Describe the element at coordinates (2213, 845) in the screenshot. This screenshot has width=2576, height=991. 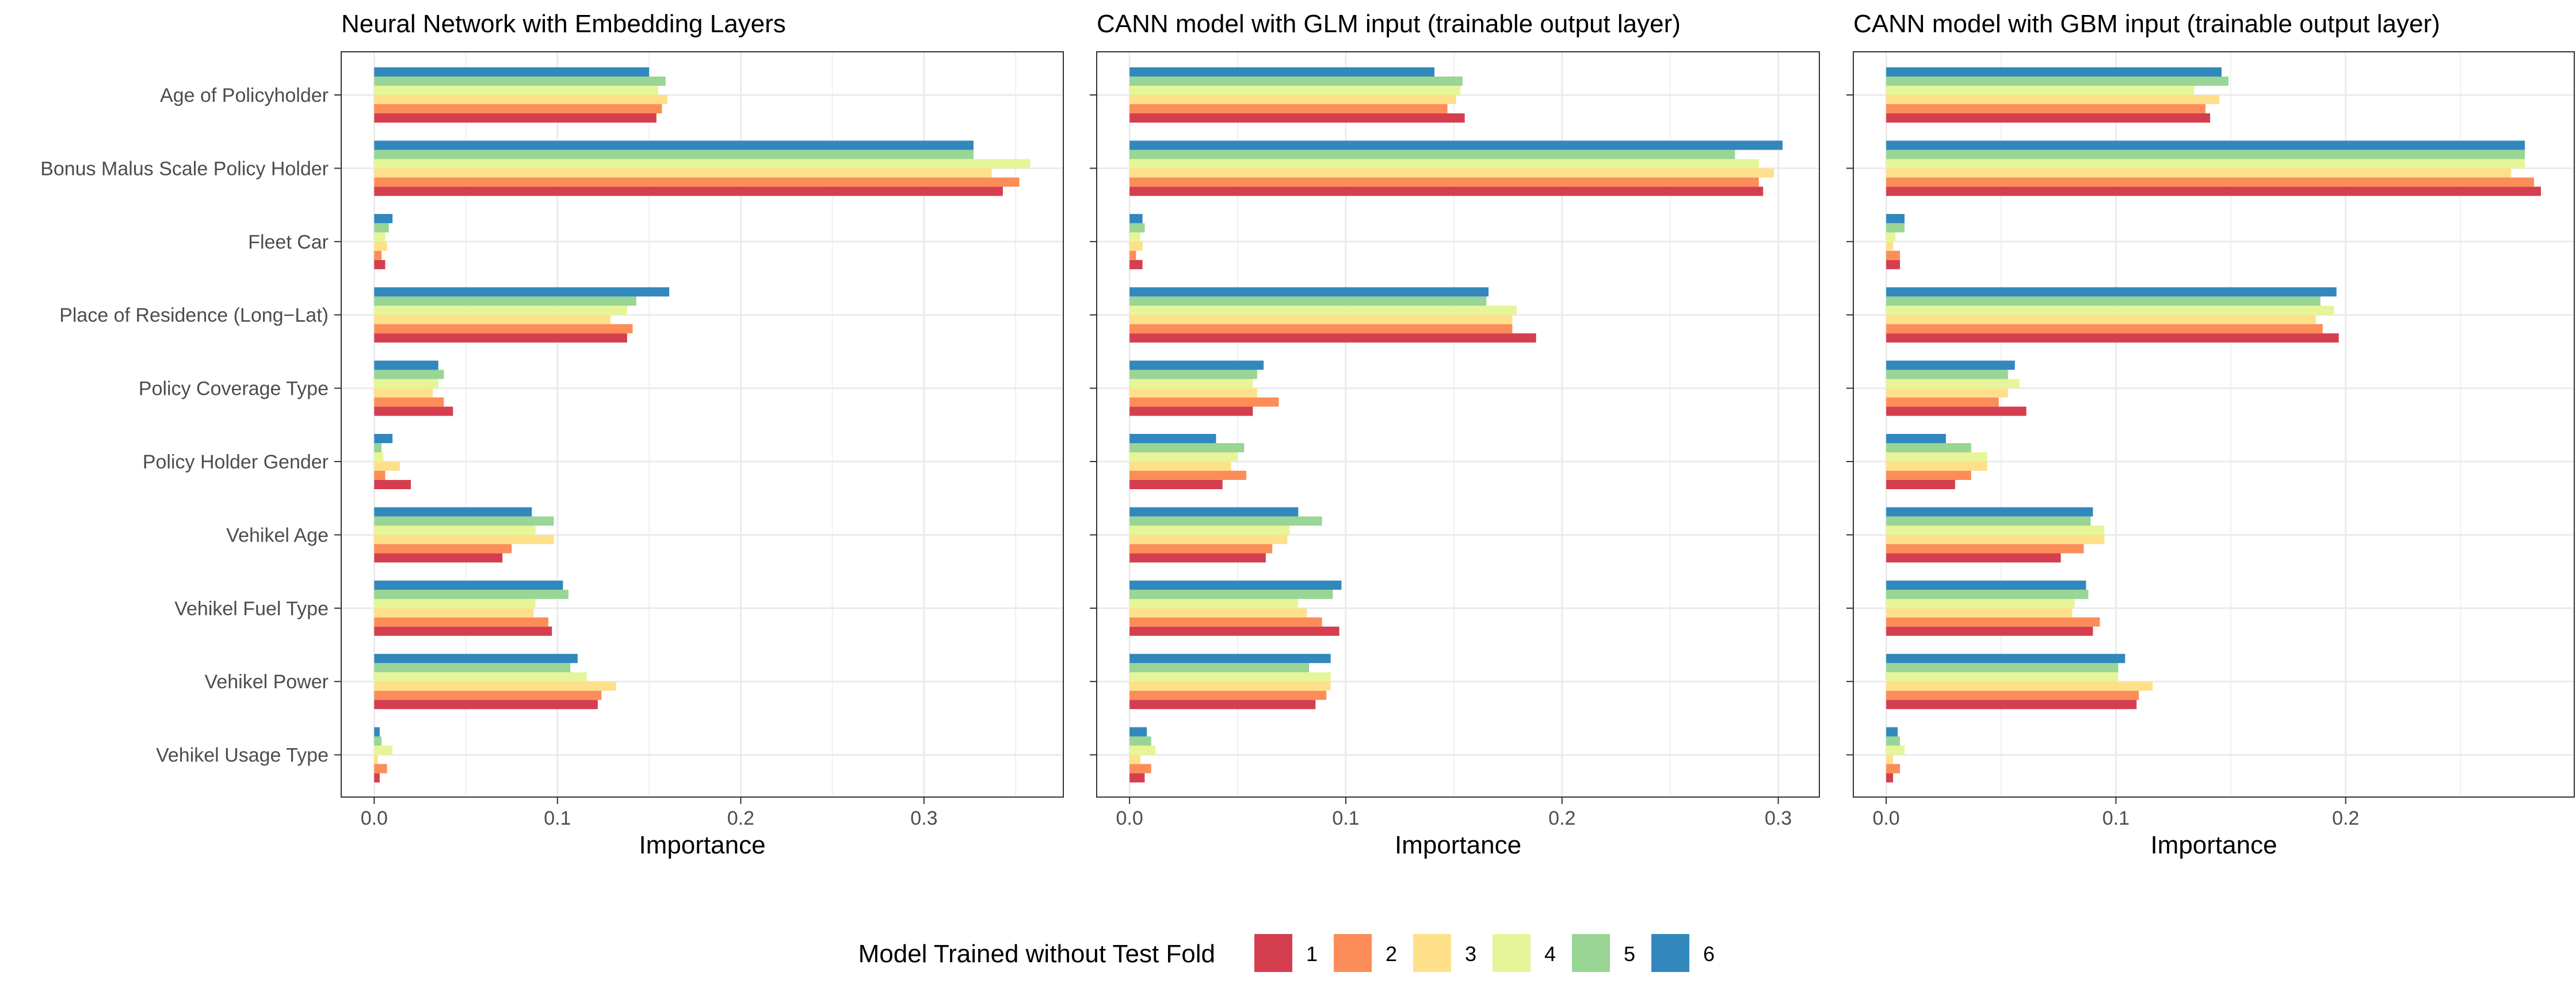
I see `x-axis-title: Importance` at that location.